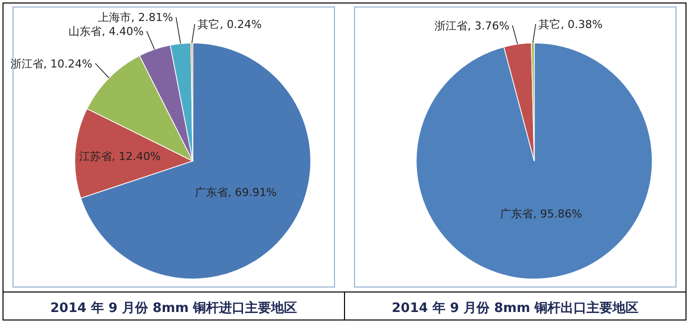  I want to click on data-label: , 95.86%, so click(557, 214).